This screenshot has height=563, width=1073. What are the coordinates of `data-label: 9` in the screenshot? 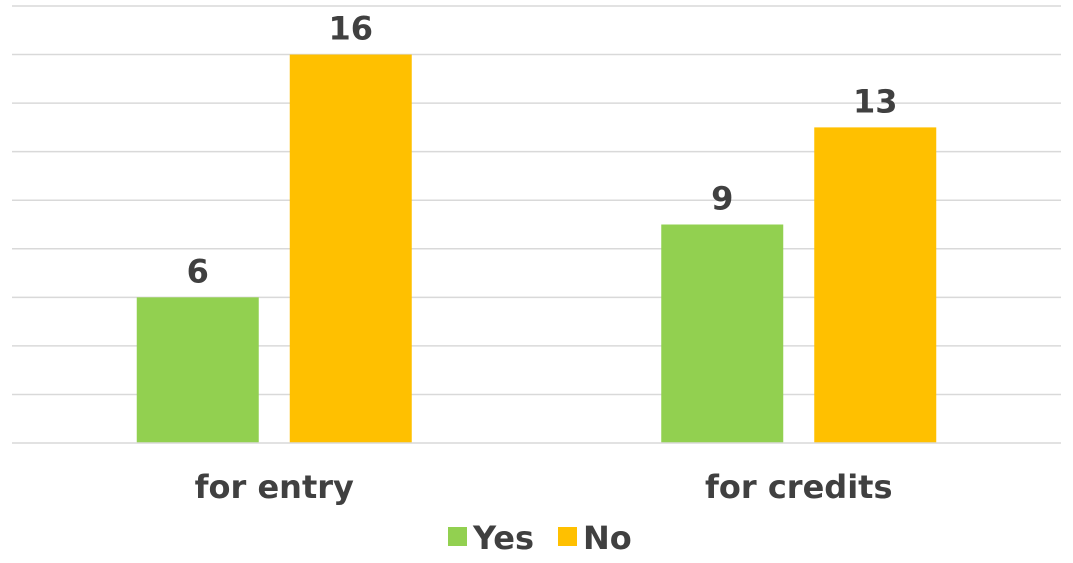 It's located at (722, 199).